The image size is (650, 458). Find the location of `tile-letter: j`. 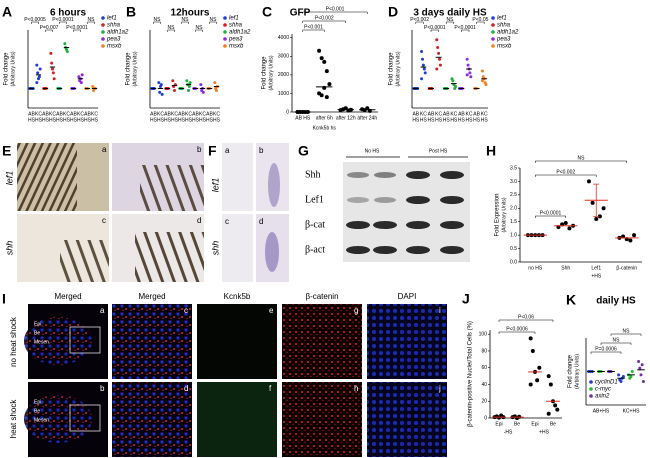

tile-letter: j is located at coordinates (439, 388).